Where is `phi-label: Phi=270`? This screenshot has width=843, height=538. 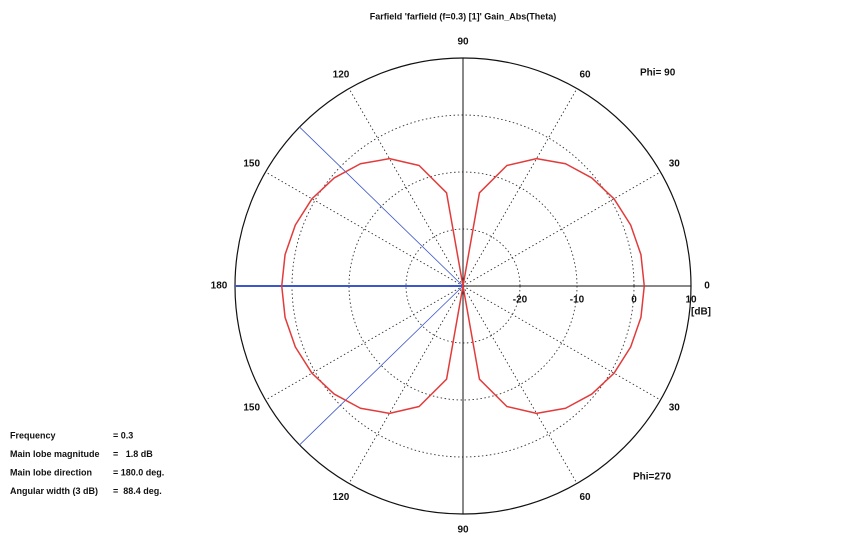 phi-label: Phi=270 is located at coordinates (652, 477).